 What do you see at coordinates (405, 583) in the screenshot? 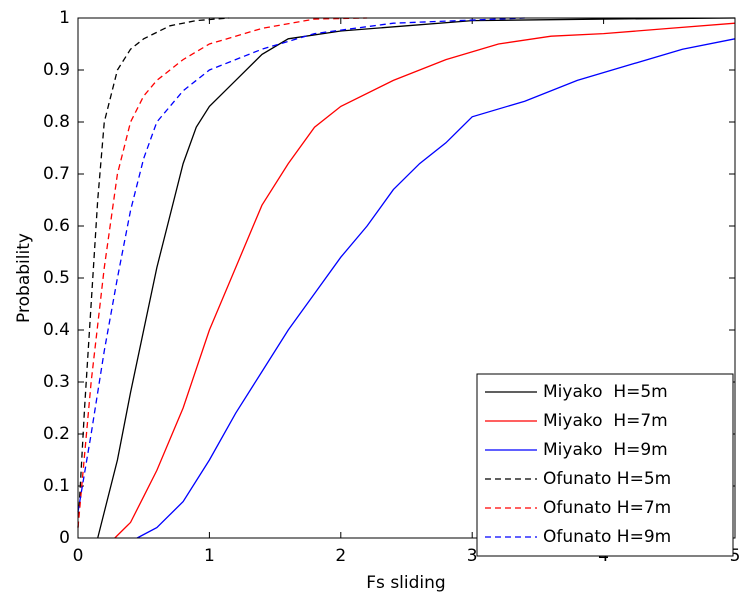
I see `x-axis-label: Fs sliding` at bounding box center [405, 583].